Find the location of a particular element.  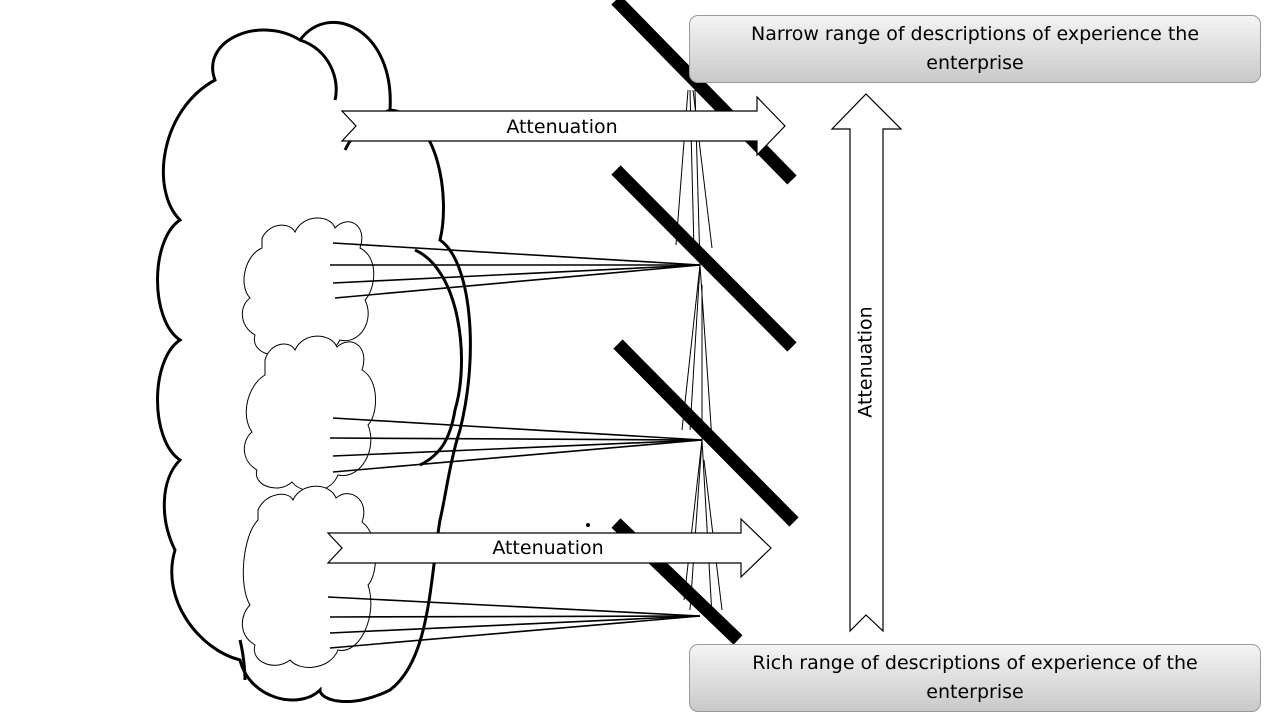

lower-arrow-label: Attenuation is located at coordinates (547, 548).